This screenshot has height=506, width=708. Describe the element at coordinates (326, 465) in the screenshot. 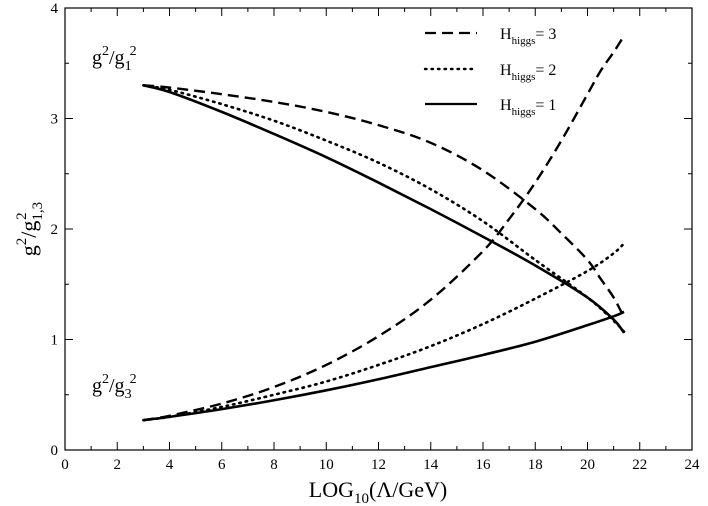

I see `x-tick-label: 10` at that location.